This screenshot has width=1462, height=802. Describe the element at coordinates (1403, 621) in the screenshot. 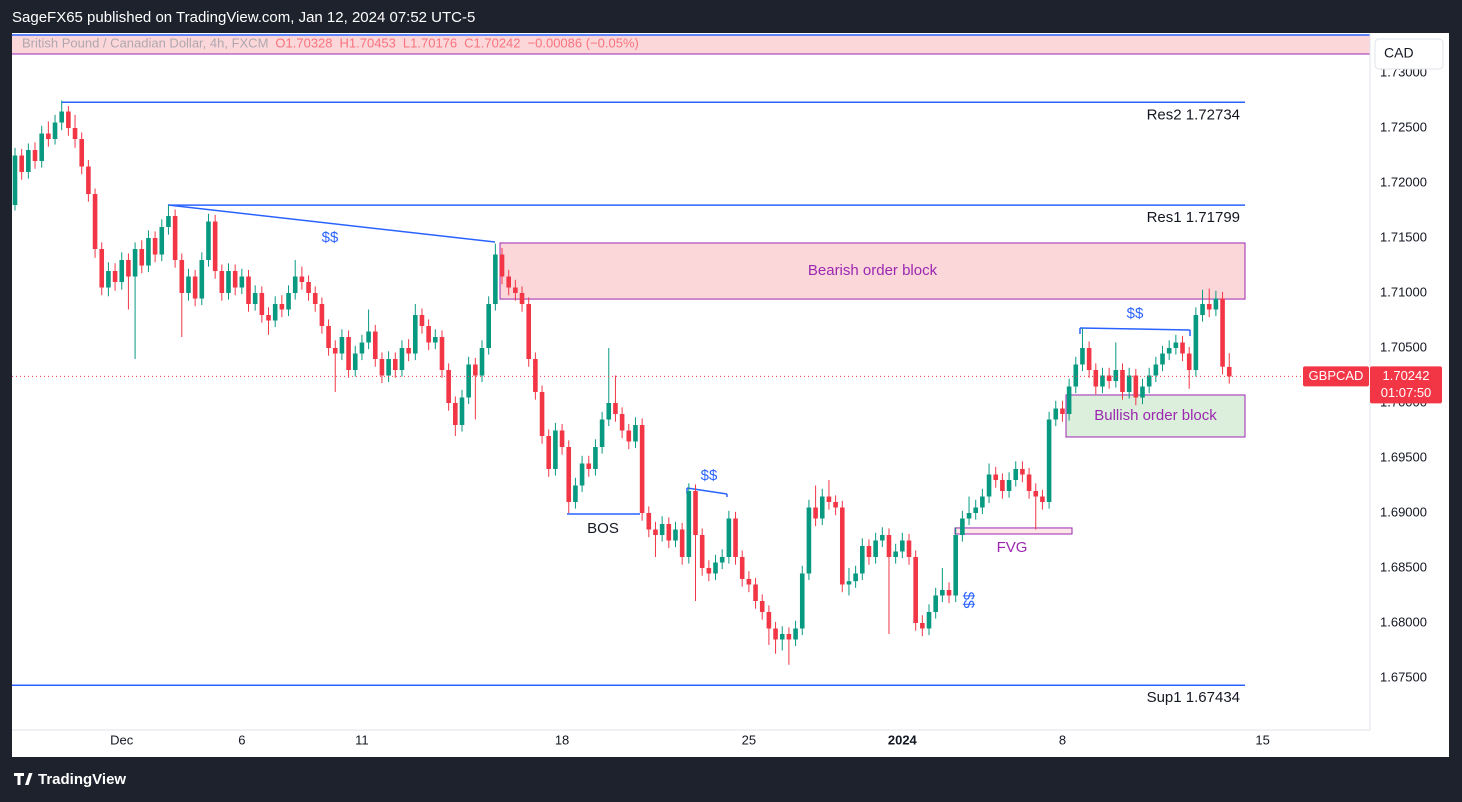

I see `y-tick-label: 1.68000` at that location.